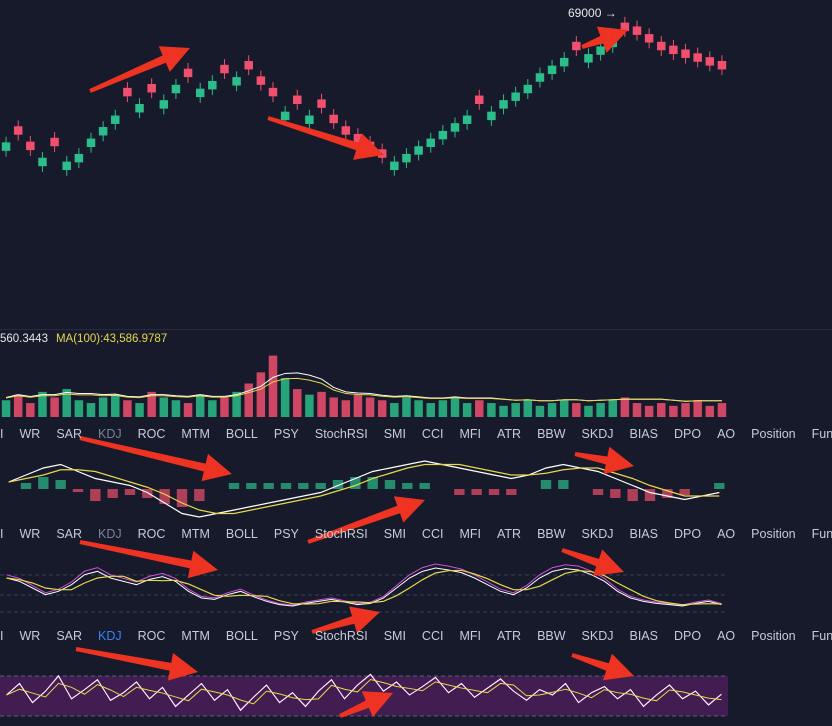 The height and width of the screenshot is (726, 832). What do you see at coordinates (364, 692) in the screenshot?
I see `kdj-k-line` at bounding box center [364, 692].